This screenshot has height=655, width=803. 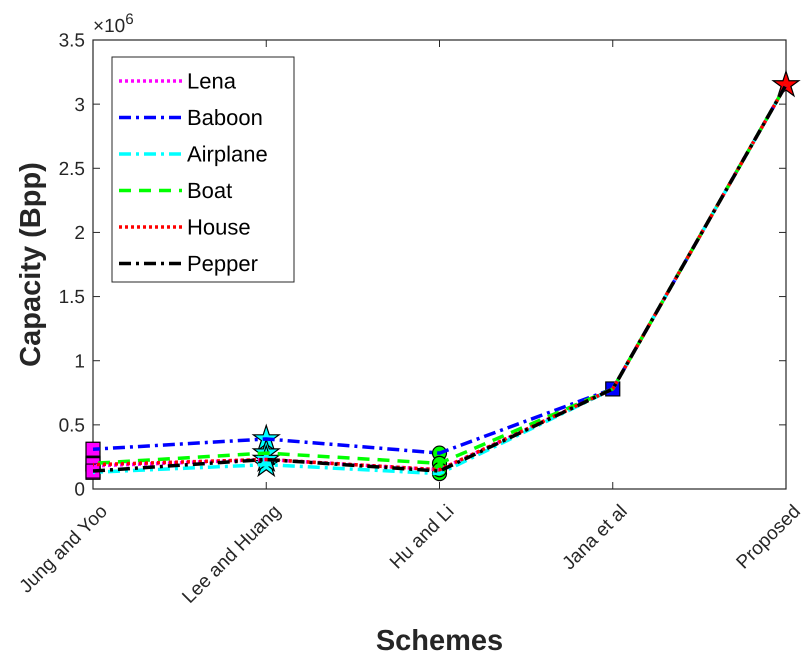 What do you see at coordinates (71, 426) in the screenshot?
I see `y-tick-label: 0.5` at bounding box center [71, 426].